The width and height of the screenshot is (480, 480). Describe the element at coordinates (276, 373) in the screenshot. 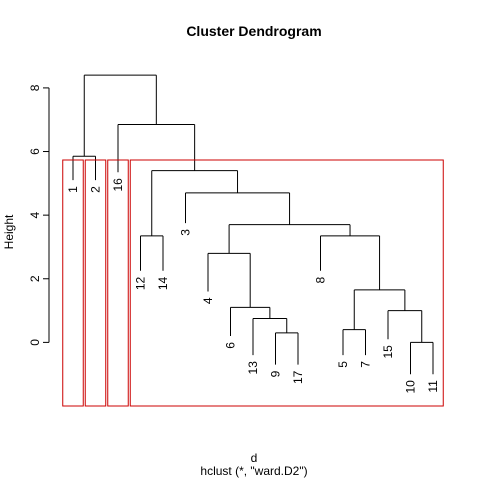

I see `leaf-label-9: 9` at that location.